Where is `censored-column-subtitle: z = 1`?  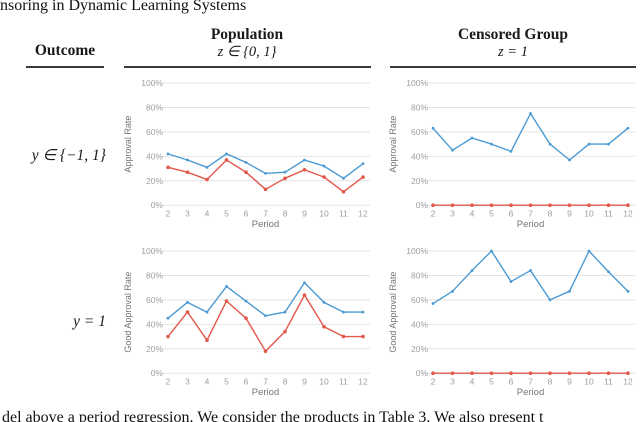
censored-column-subtitle: z = 1 is located at coordinates (513, 52).